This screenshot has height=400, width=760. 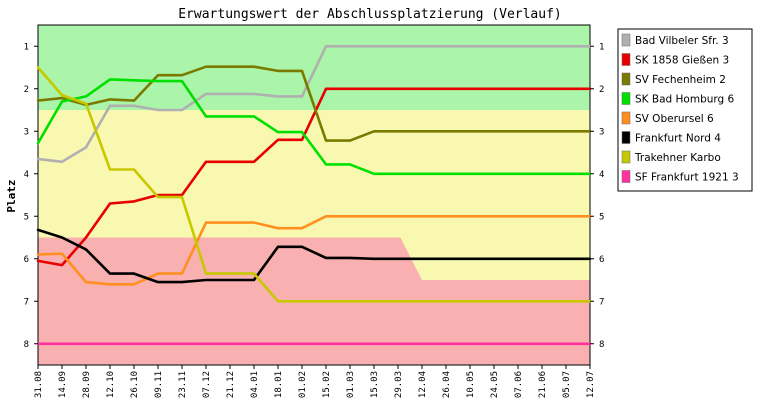 What do you see at coordinates (26, 175) in the screenshot?
I see `y-tick-label-left: 4` at bounding box center [26, 175].